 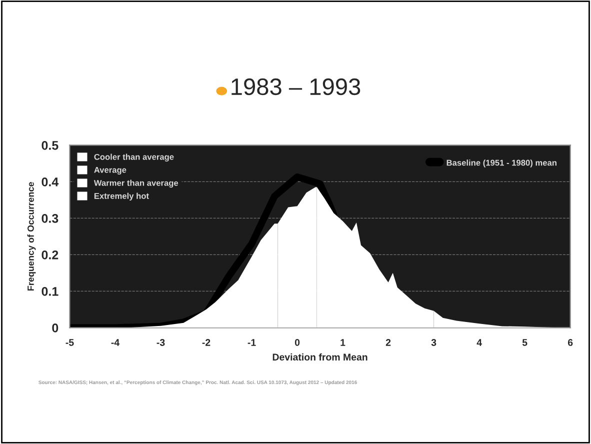 I want to click on y-tick-label: 0.3, so click(x=50, y=218).